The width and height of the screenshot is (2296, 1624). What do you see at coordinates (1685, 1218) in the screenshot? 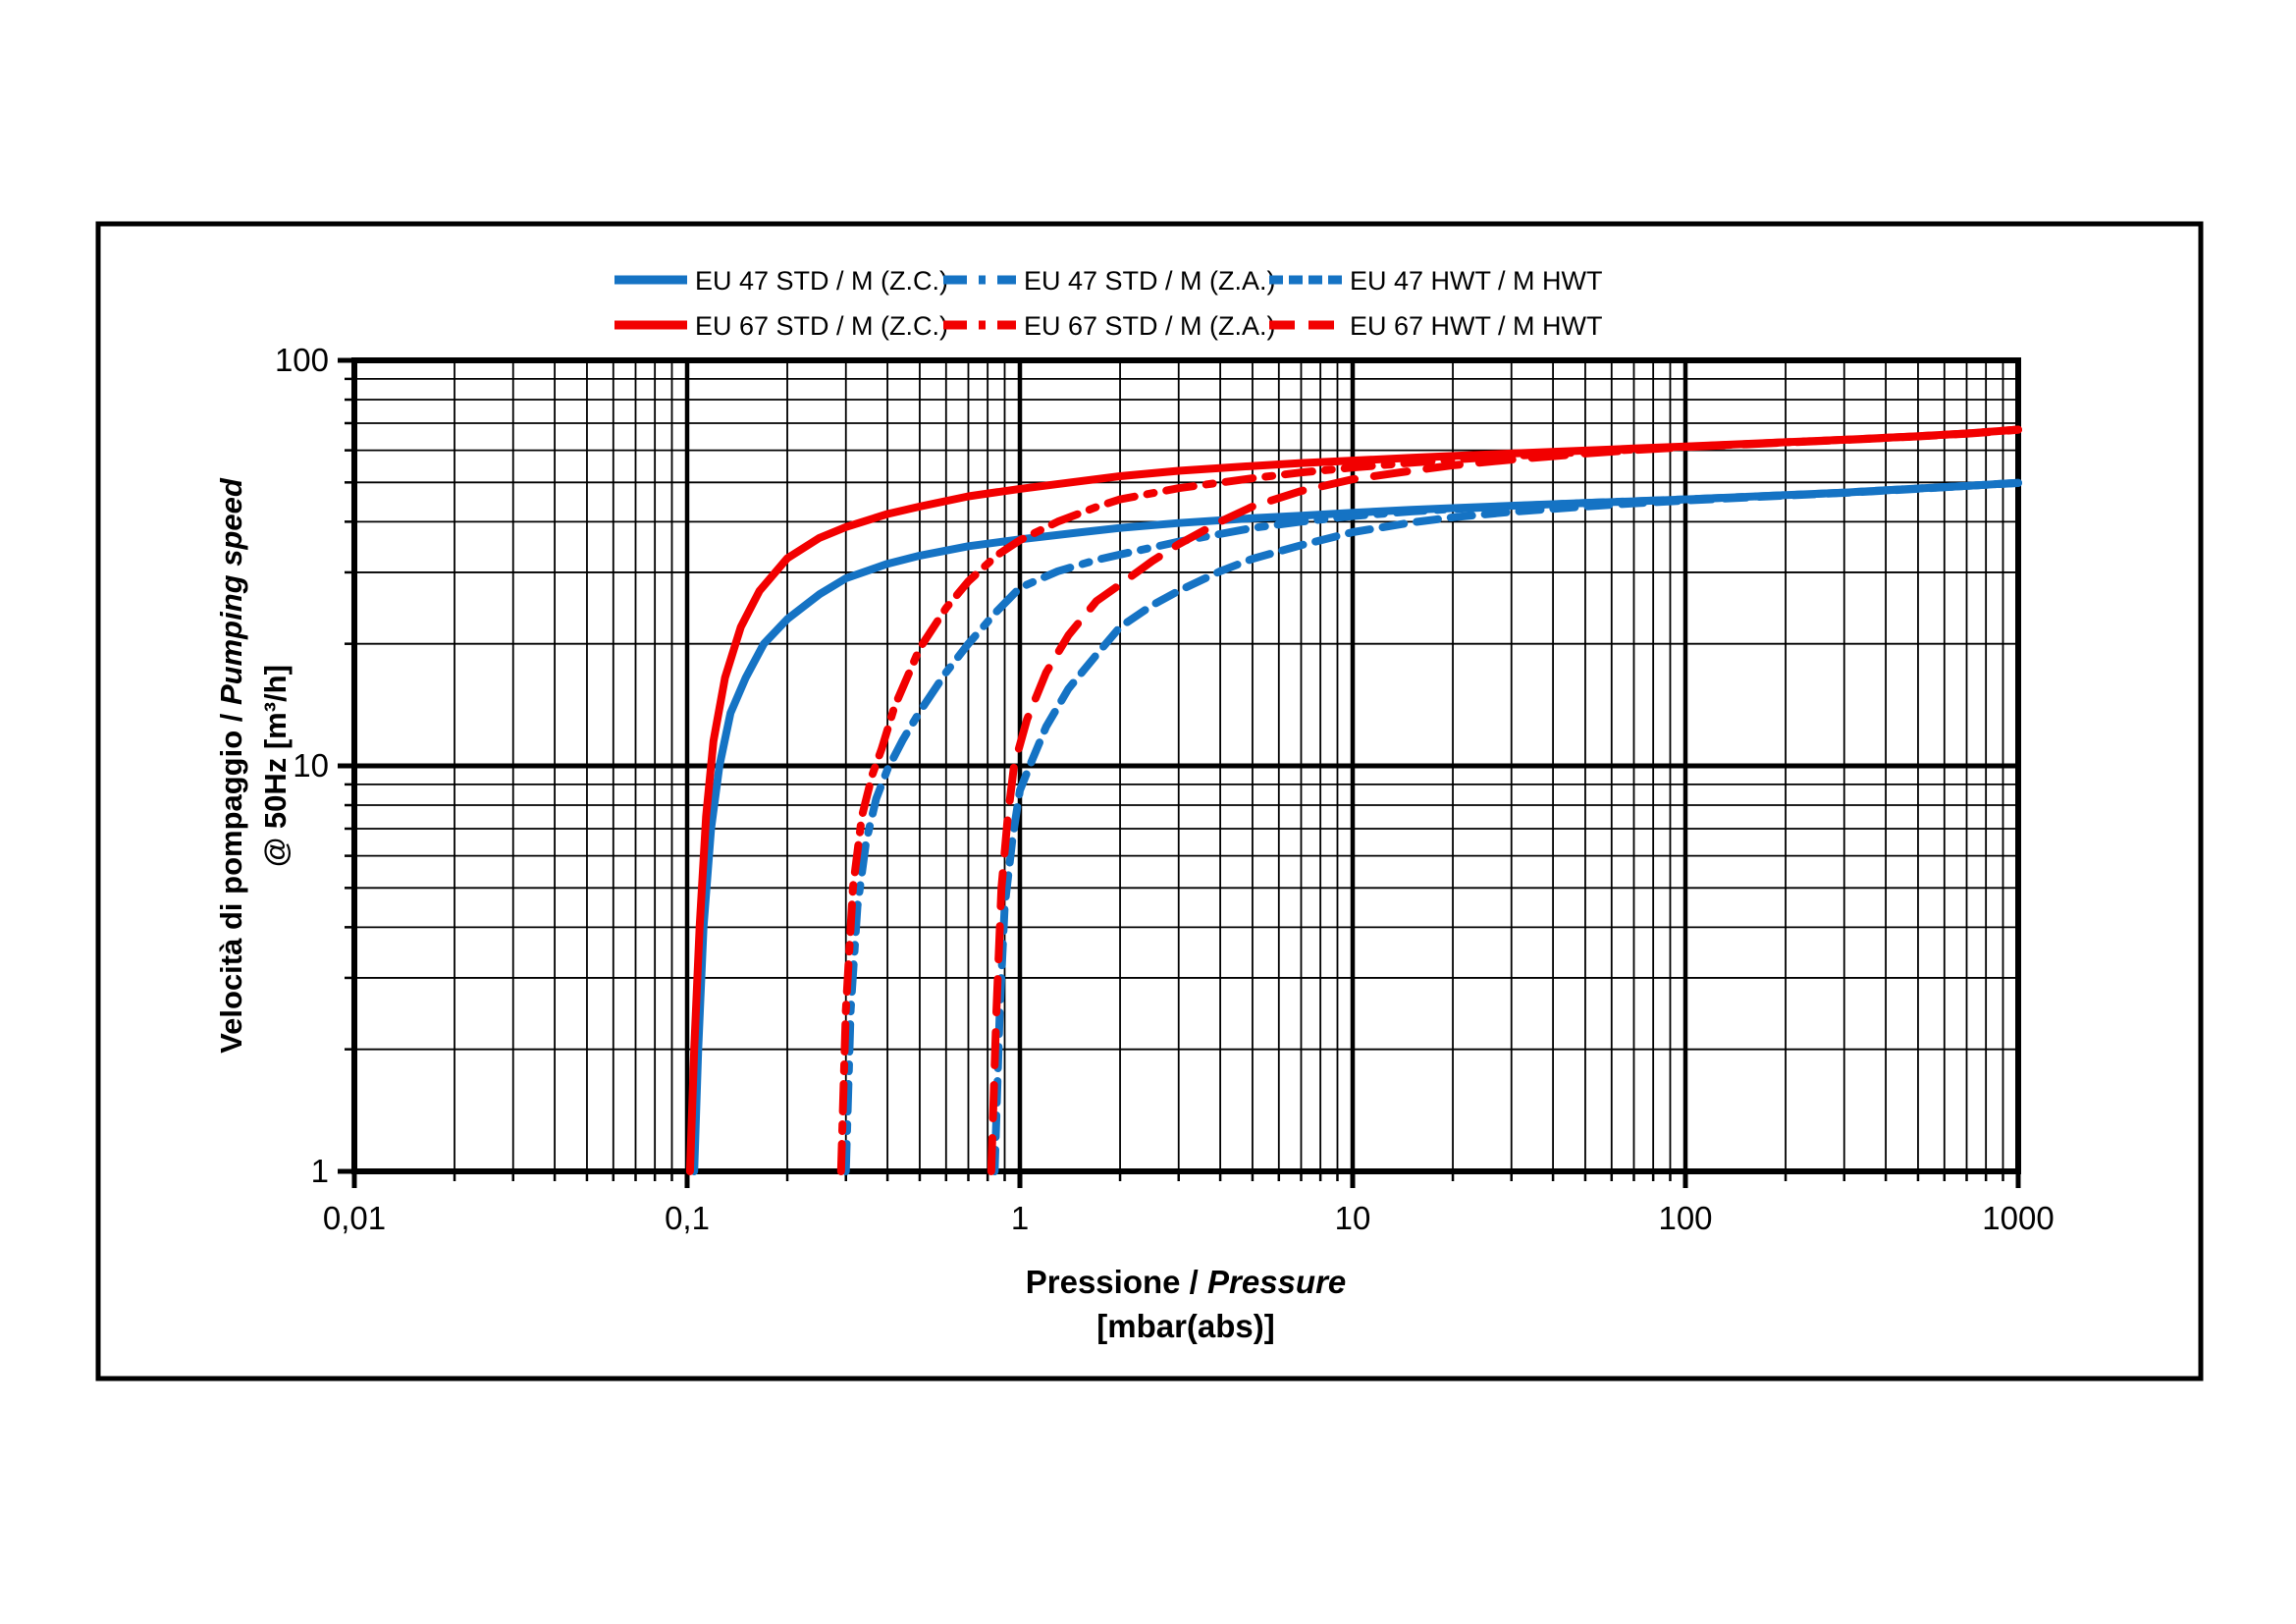
I see `x-tick-label: 100` at bounding box center [1685, 1218].